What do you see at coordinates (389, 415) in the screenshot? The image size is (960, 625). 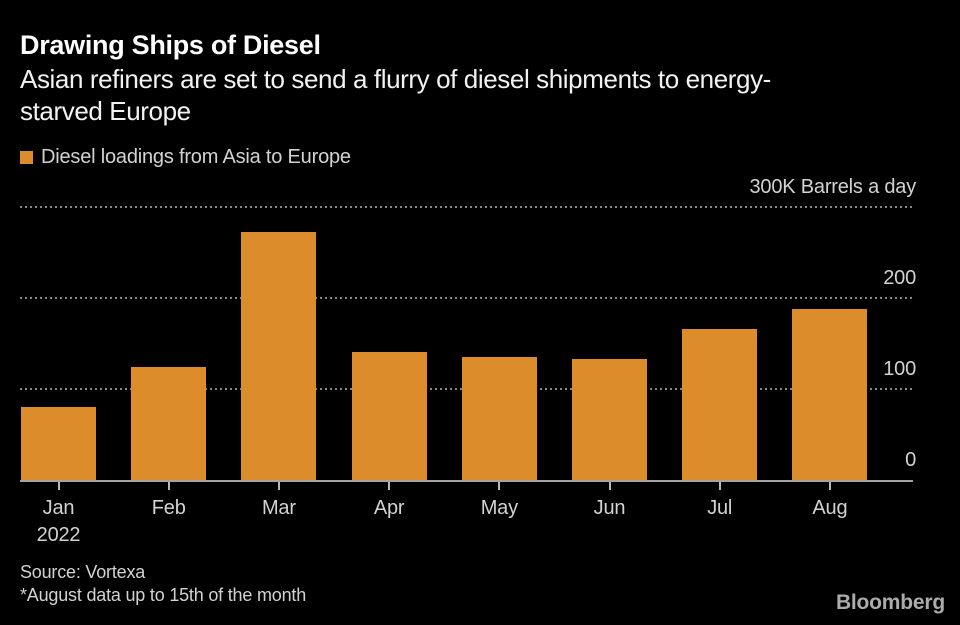 I see `bar-apr` at bounding box center [389, 415].